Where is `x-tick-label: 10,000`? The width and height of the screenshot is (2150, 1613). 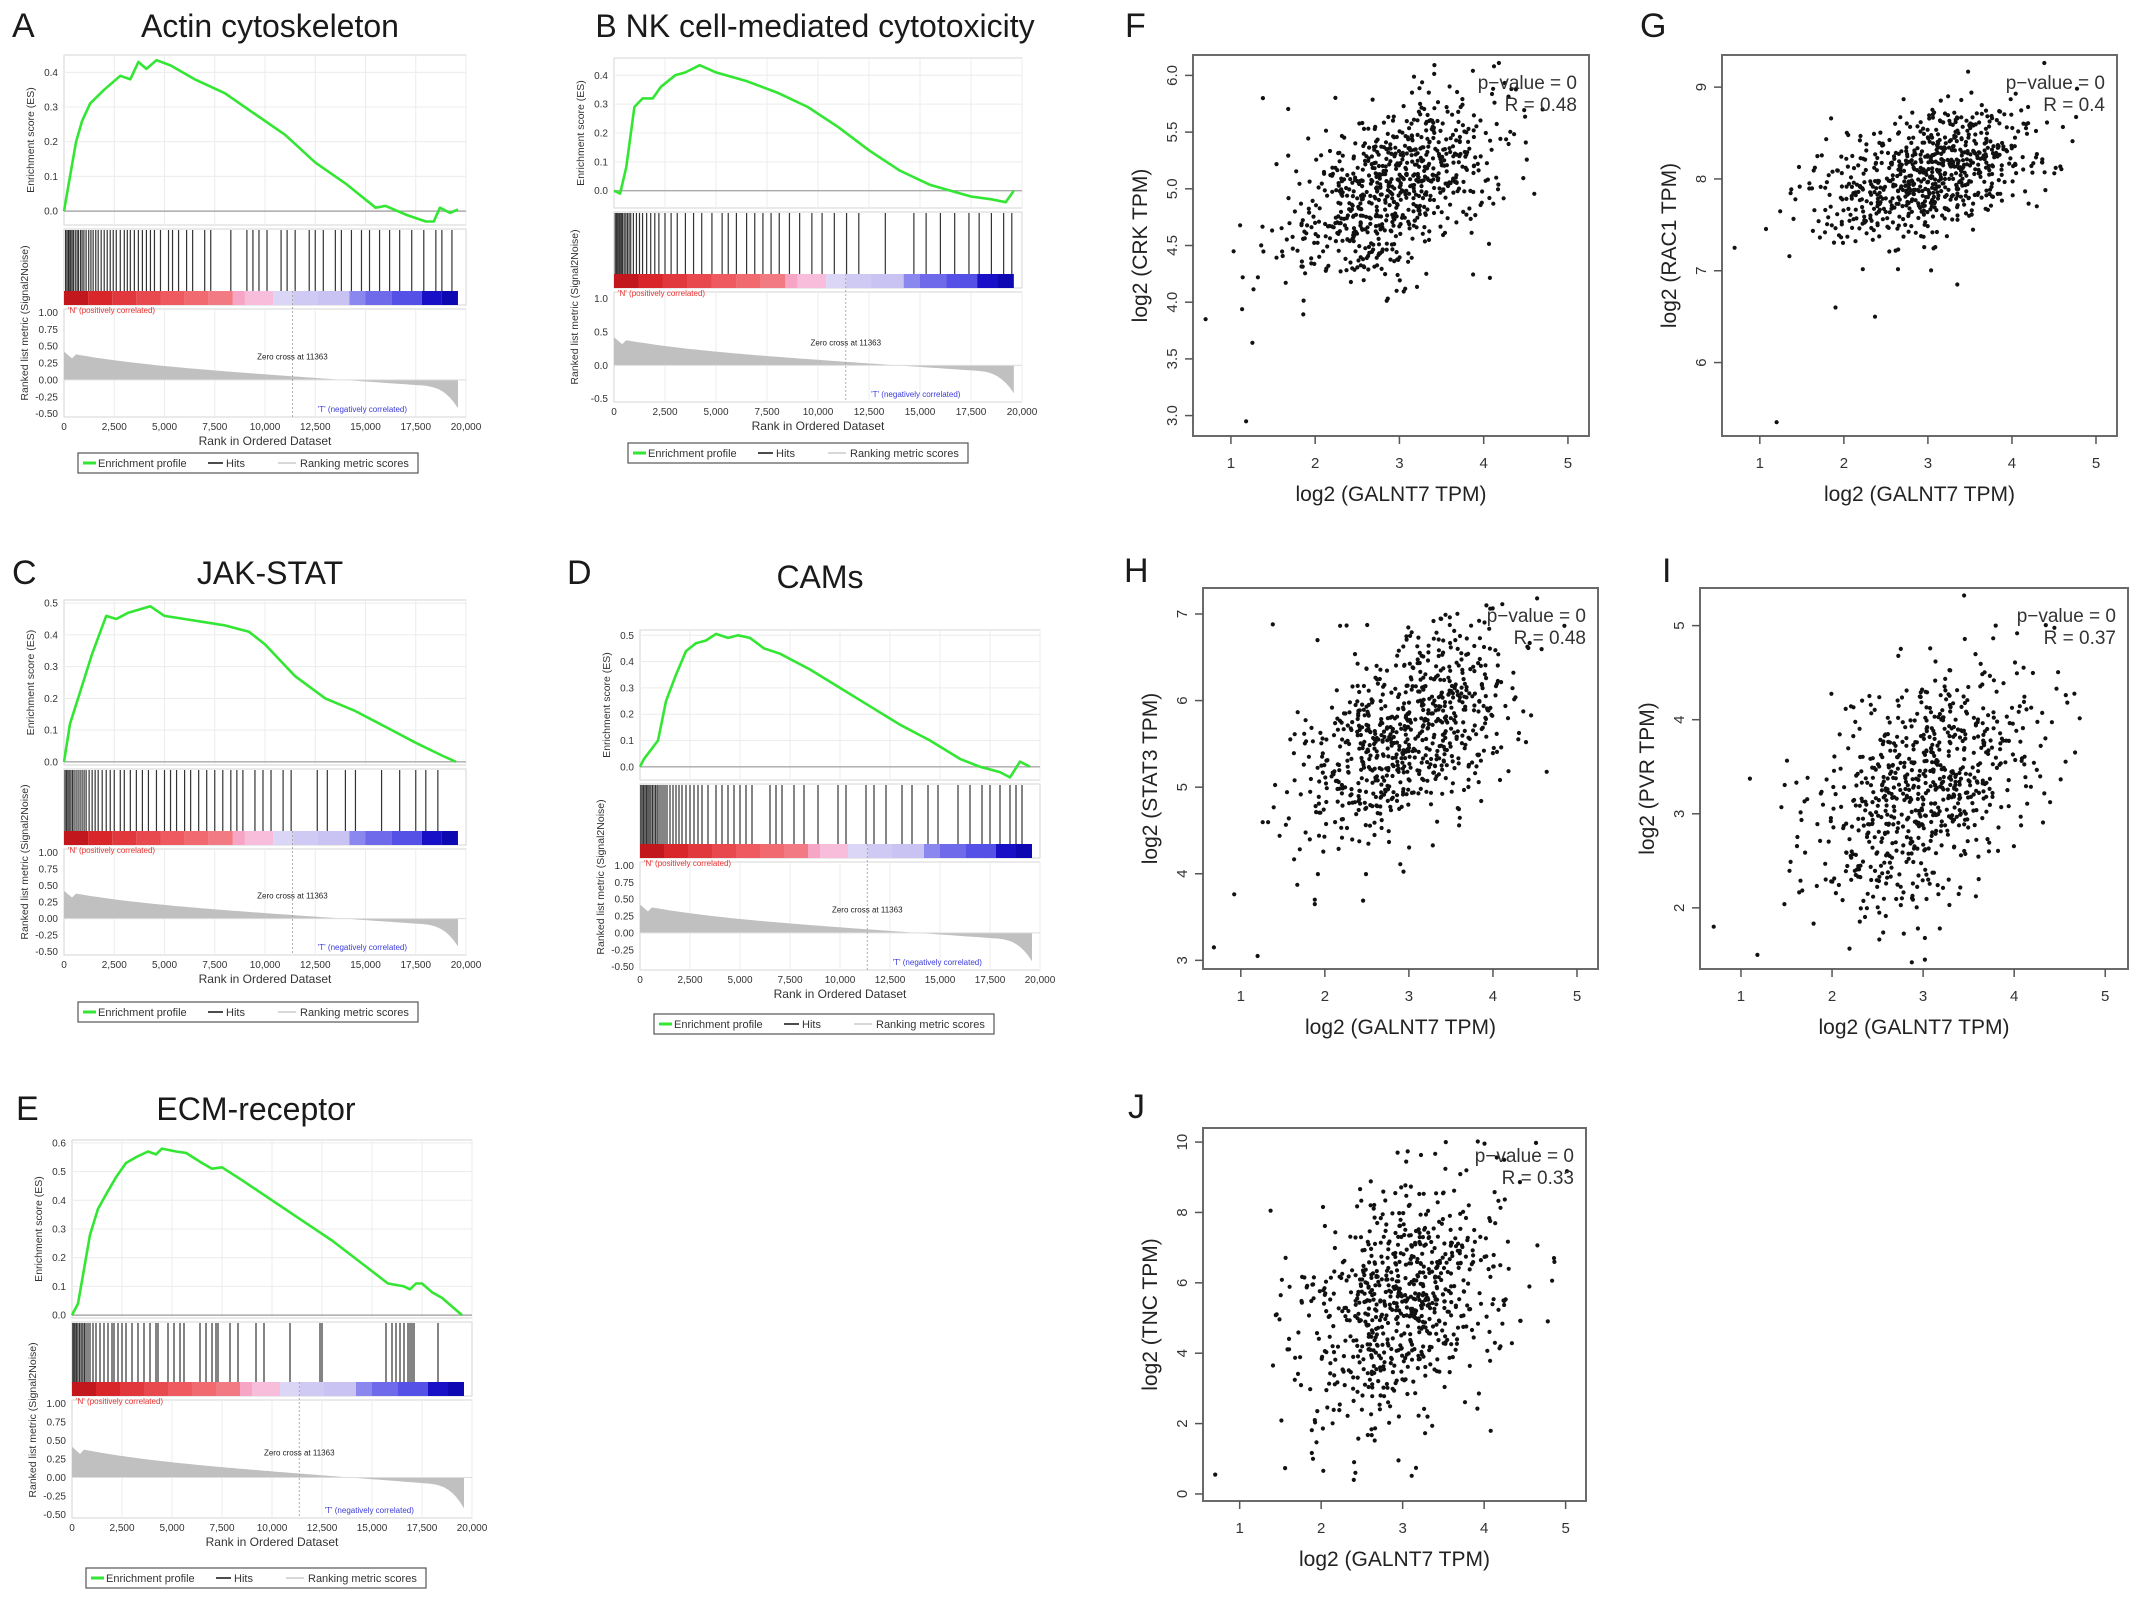 x-tick-label: 10,000 is located at coordinates (840, 980).